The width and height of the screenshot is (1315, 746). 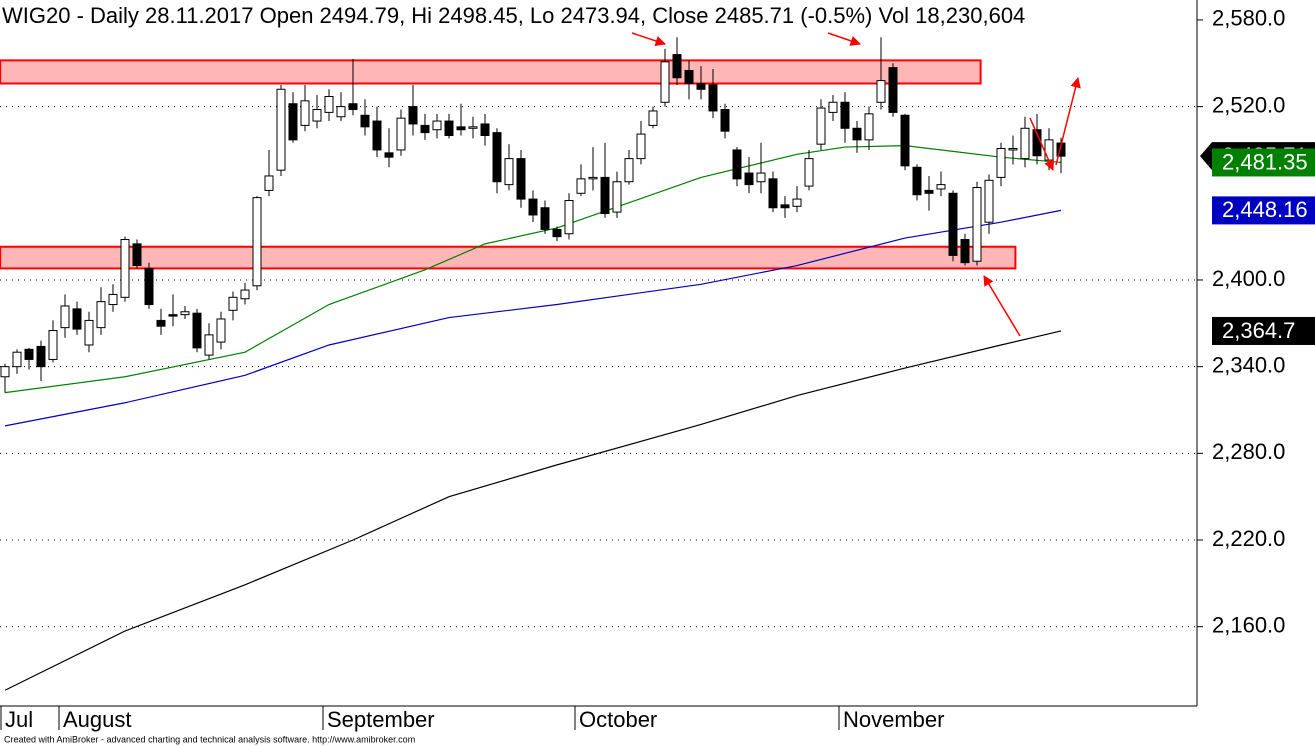 I want to click on x-tick-label: November, so click(x=893, y=719).